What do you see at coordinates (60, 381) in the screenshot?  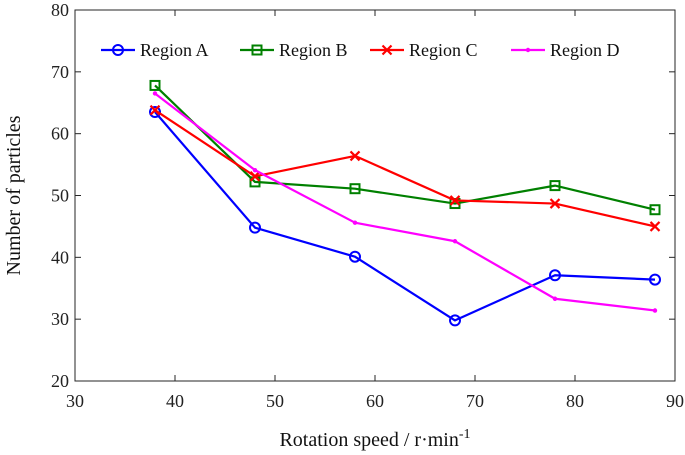 I see `y-tick-label: 20` at bounding box center [60, 381].